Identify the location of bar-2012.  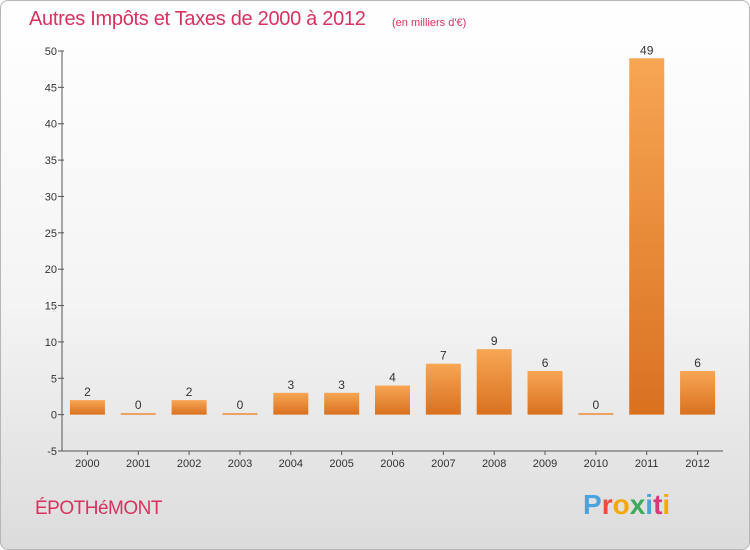
(698, 393).